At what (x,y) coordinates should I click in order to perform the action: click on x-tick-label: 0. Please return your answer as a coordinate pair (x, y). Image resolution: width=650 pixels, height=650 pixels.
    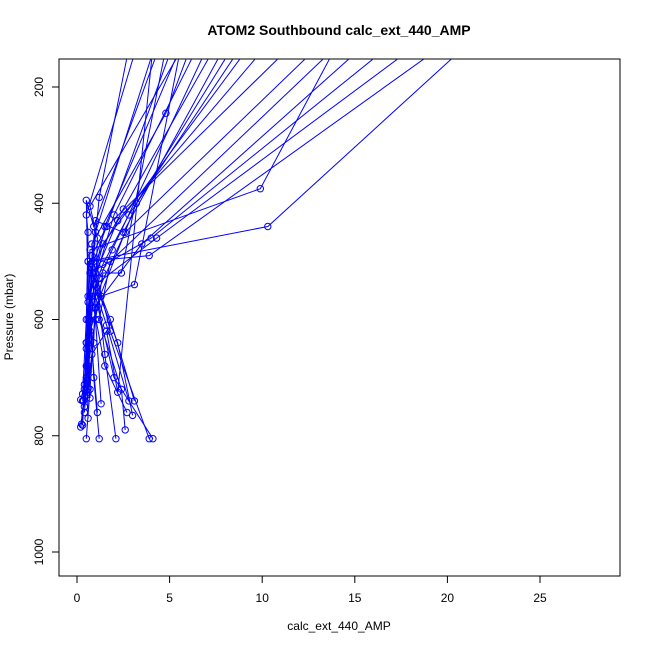
    Looking at the image, I should click on (77, 598).